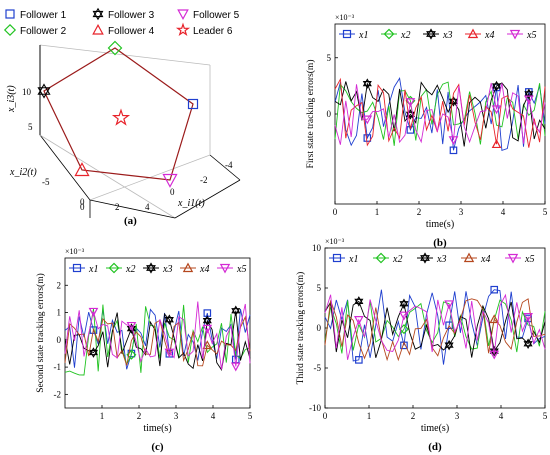 Image resolution: width=550 pixels, height=455 pixels. I want to click on ytick-a-10: 10, so click(27, 92).